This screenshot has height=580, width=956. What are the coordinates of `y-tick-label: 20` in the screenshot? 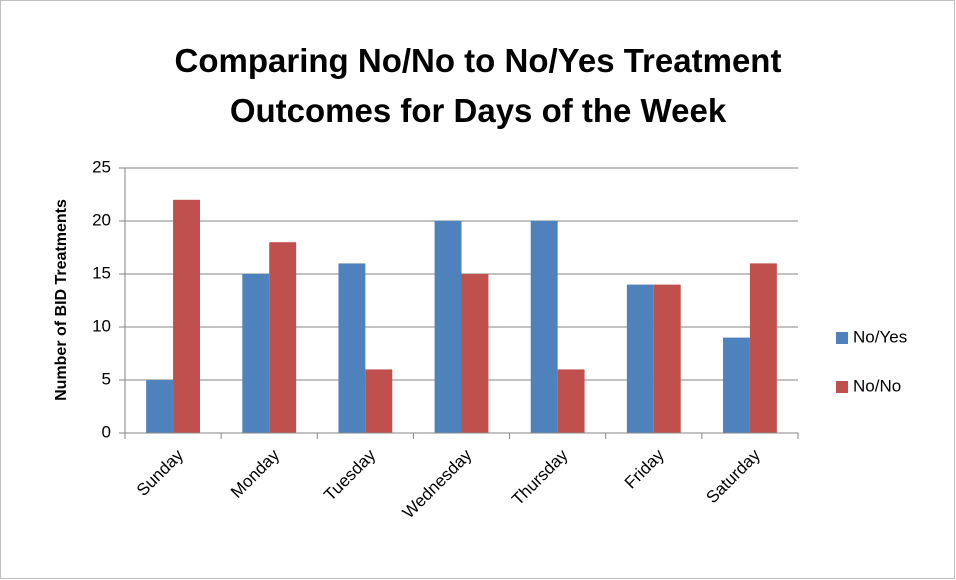 It's located at (101, 219).